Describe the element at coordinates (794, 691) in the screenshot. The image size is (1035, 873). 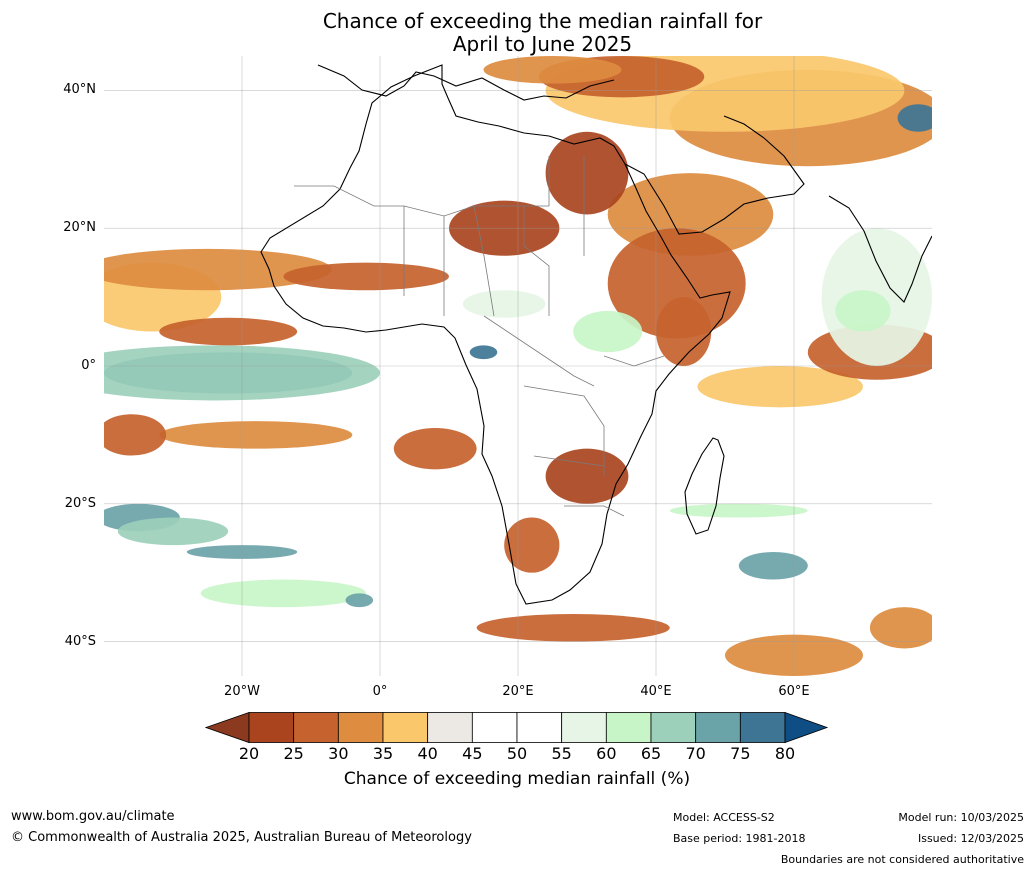
I see `longitude-label: 60°E` at that location.